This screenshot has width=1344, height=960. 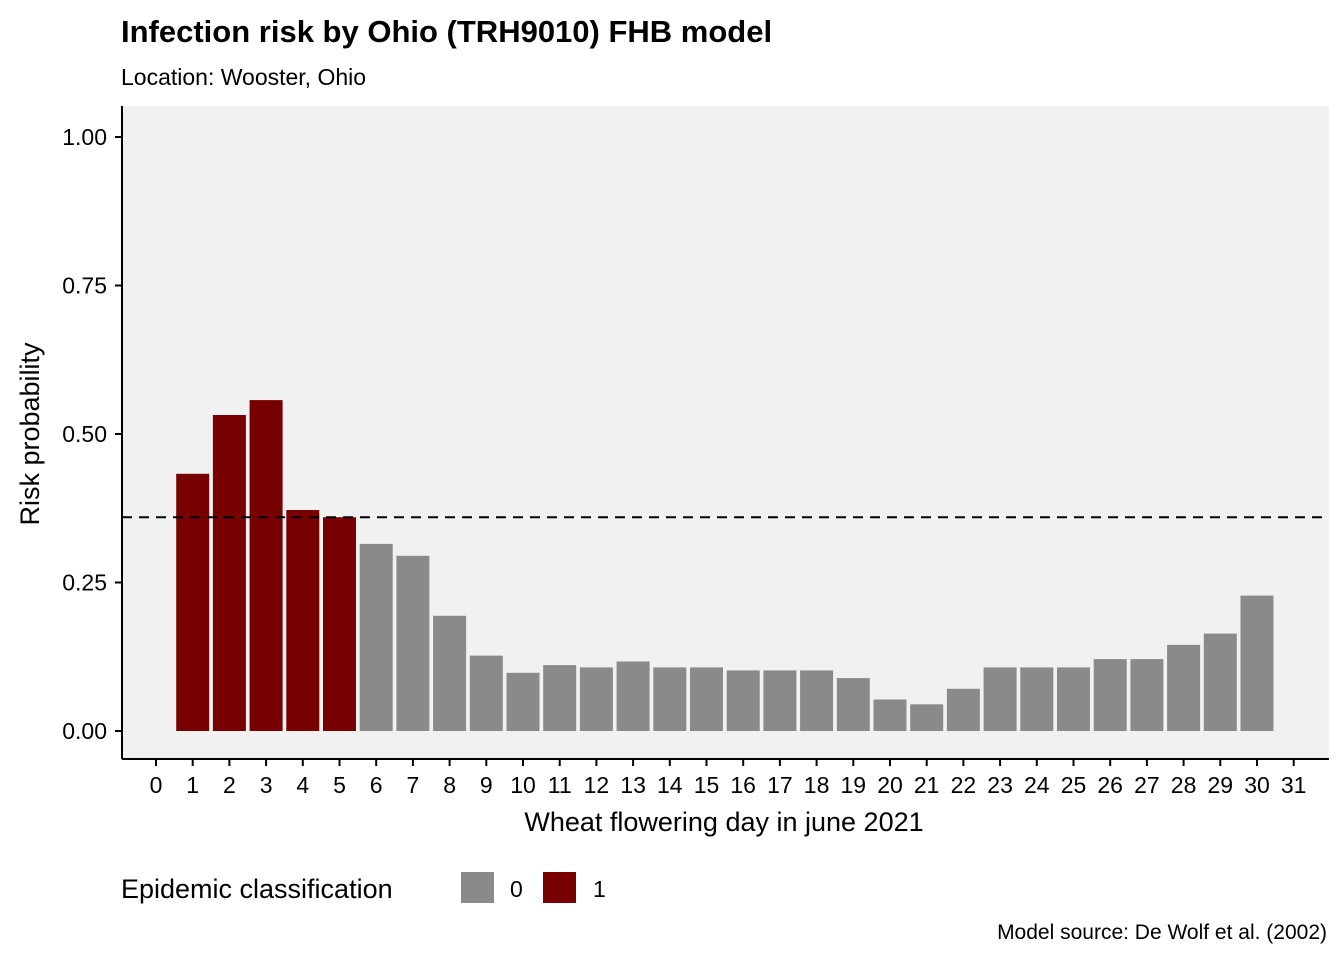 What do you see at coordinates (780, 785) in the screenshot?
I see `x-tick-label: 17` at bounding box center [780, 785].